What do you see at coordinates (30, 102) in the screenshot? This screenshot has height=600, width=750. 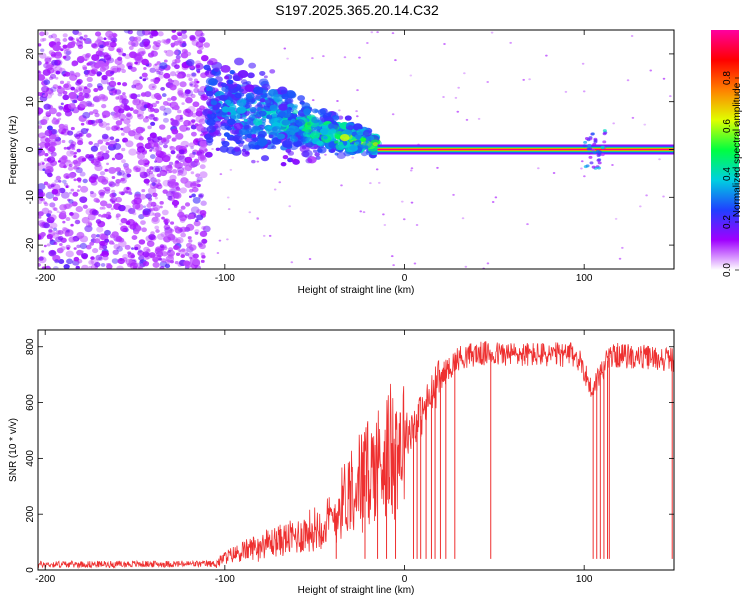 I see `spectrogram-y-tick-label: 10` at bounding box center [30, 102].